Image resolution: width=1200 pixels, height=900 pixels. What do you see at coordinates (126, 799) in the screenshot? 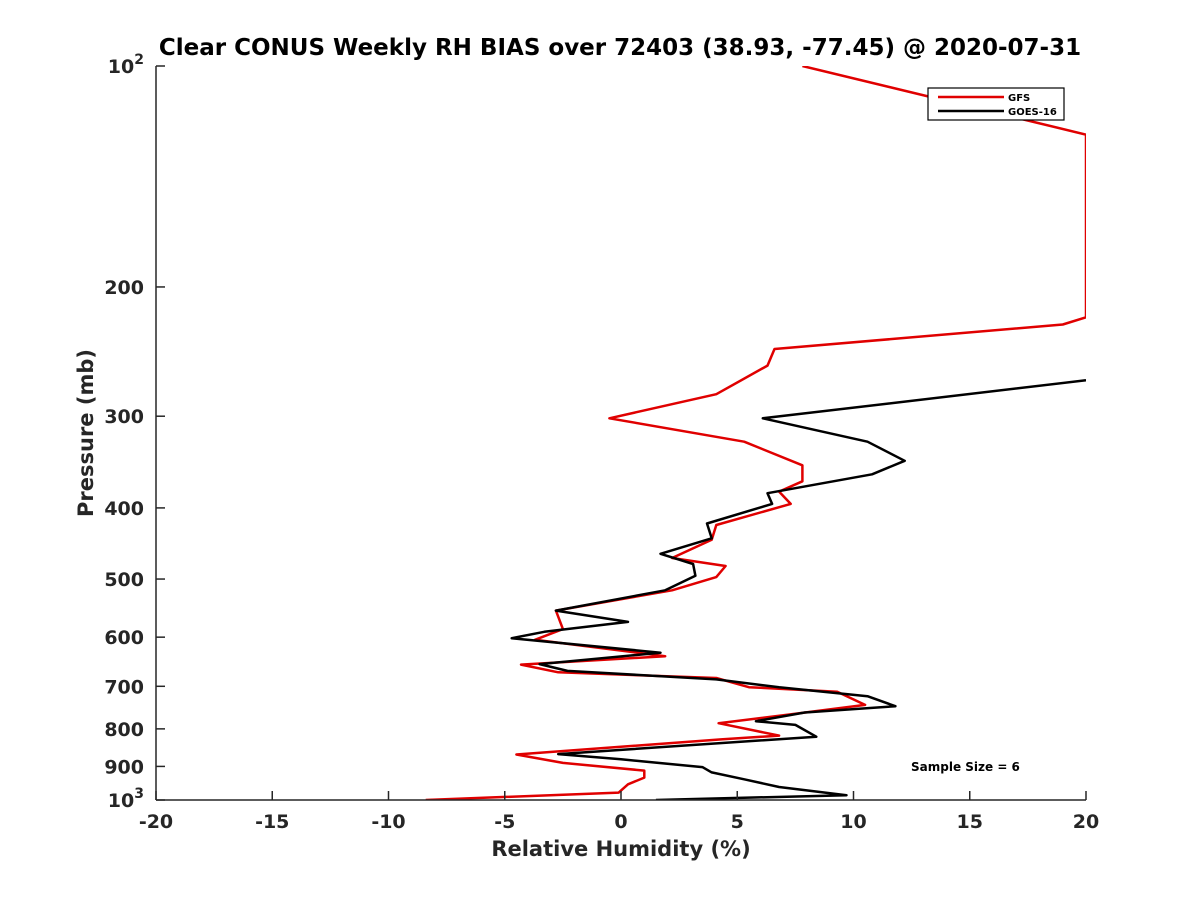
I see `y-tick-label: 10³` at bounding box center [126, 799].